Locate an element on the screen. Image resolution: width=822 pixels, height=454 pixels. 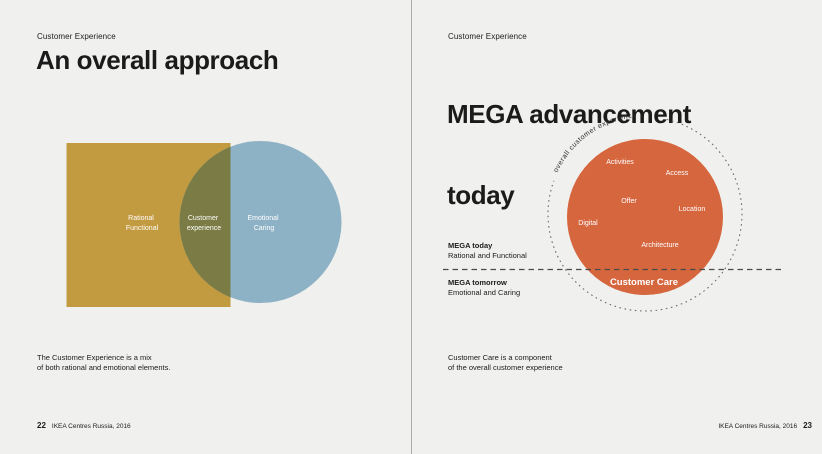
venn-label-customer-experience: Customer experience is located at coordinates (204, 223).